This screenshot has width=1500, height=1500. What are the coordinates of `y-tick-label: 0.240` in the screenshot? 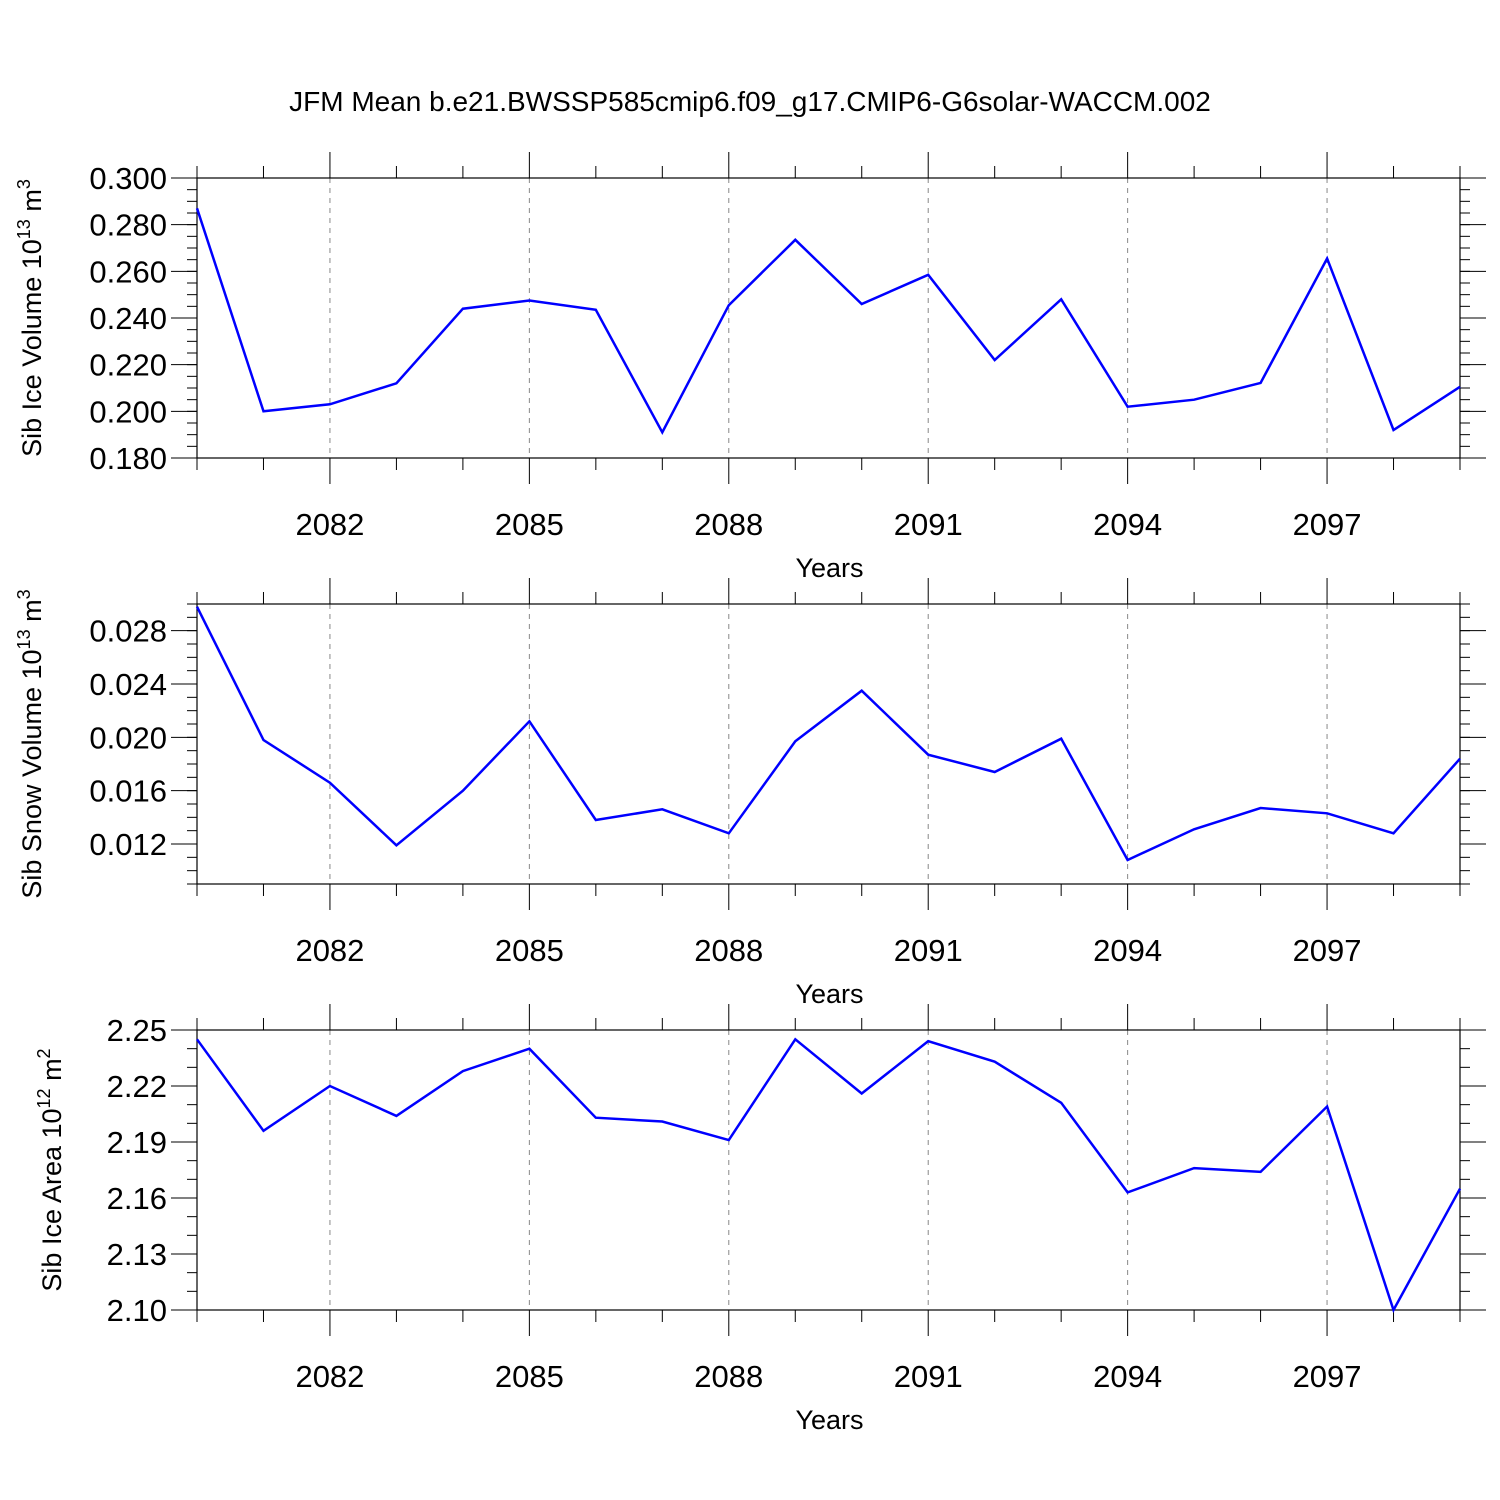 It's located at (128, 318).